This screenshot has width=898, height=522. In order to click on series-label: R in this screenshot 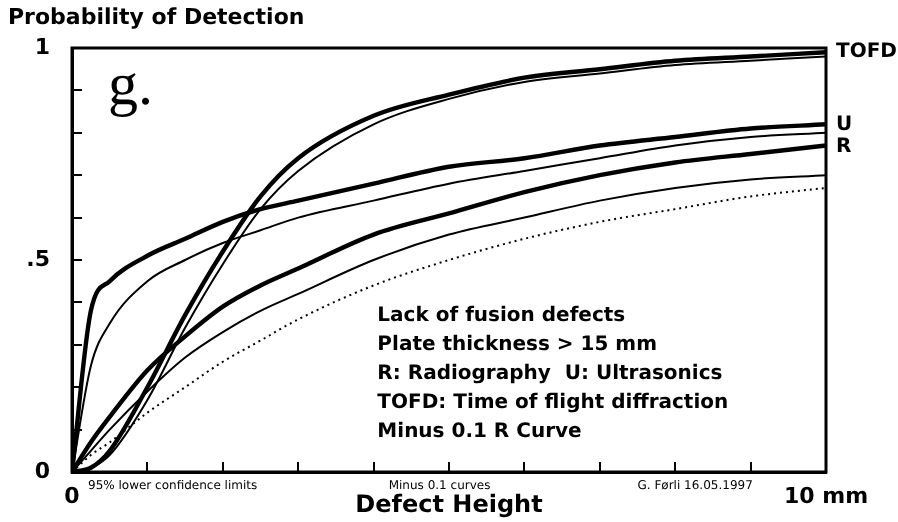, I will do `click(844, 146)`.